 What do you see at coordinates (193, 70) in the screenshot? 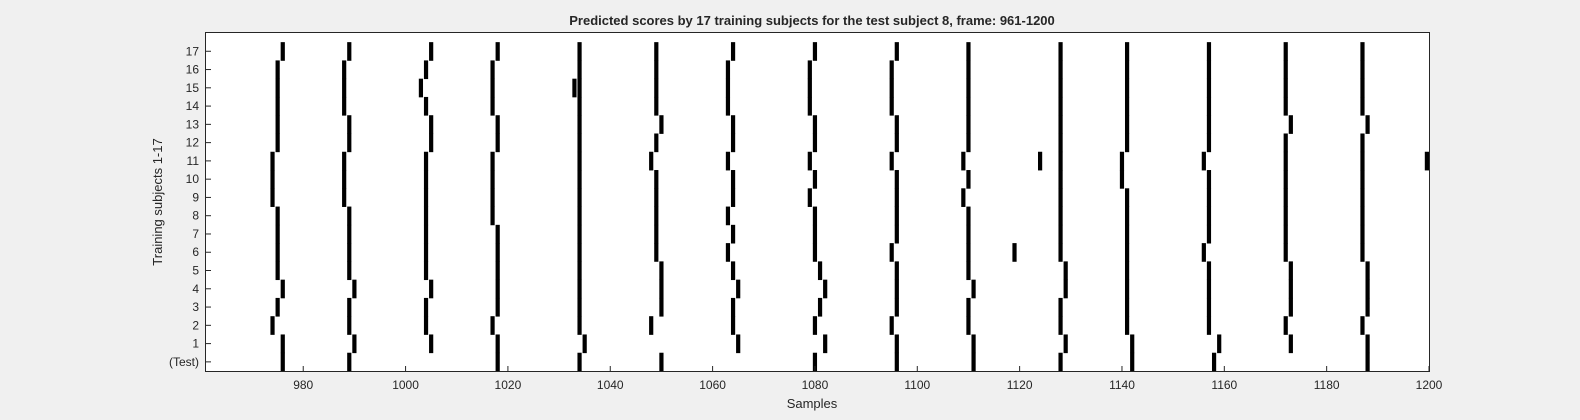
I see `y-tick-label: 16` at bounding box center [193, 70].